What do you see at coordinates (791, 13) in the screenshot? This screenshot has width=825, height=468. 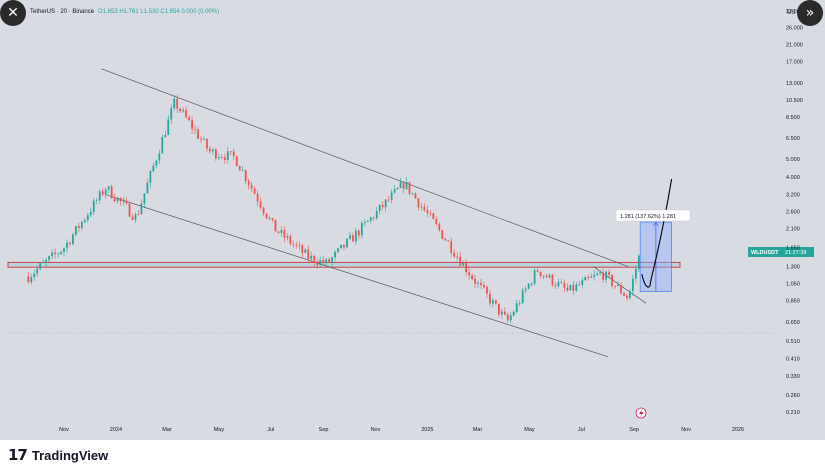 I see `currency-badge: US` at bounding box center [791, 13].